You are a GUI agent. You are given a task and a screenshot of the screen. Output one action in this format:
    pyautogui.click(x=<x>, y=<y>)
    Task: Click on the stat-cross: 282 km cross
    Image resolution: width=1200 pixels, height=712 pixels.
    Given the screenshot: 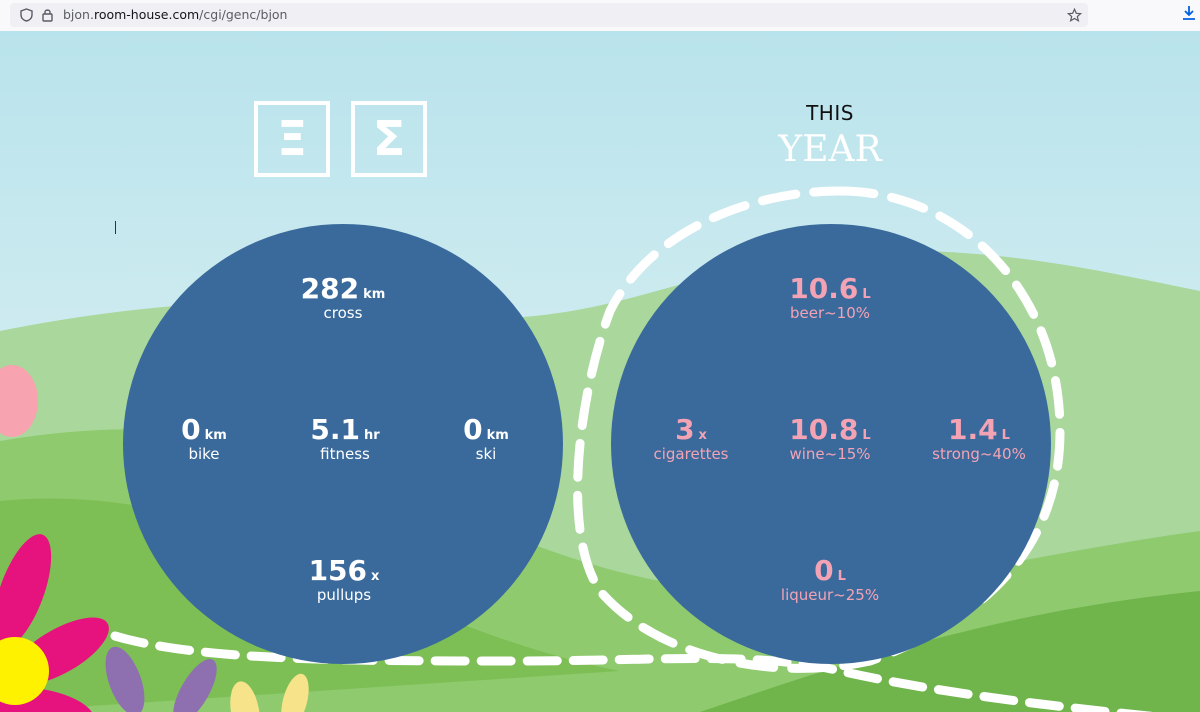 What is the action you would take?
    pyautogui.click(x=343, y=297)
    